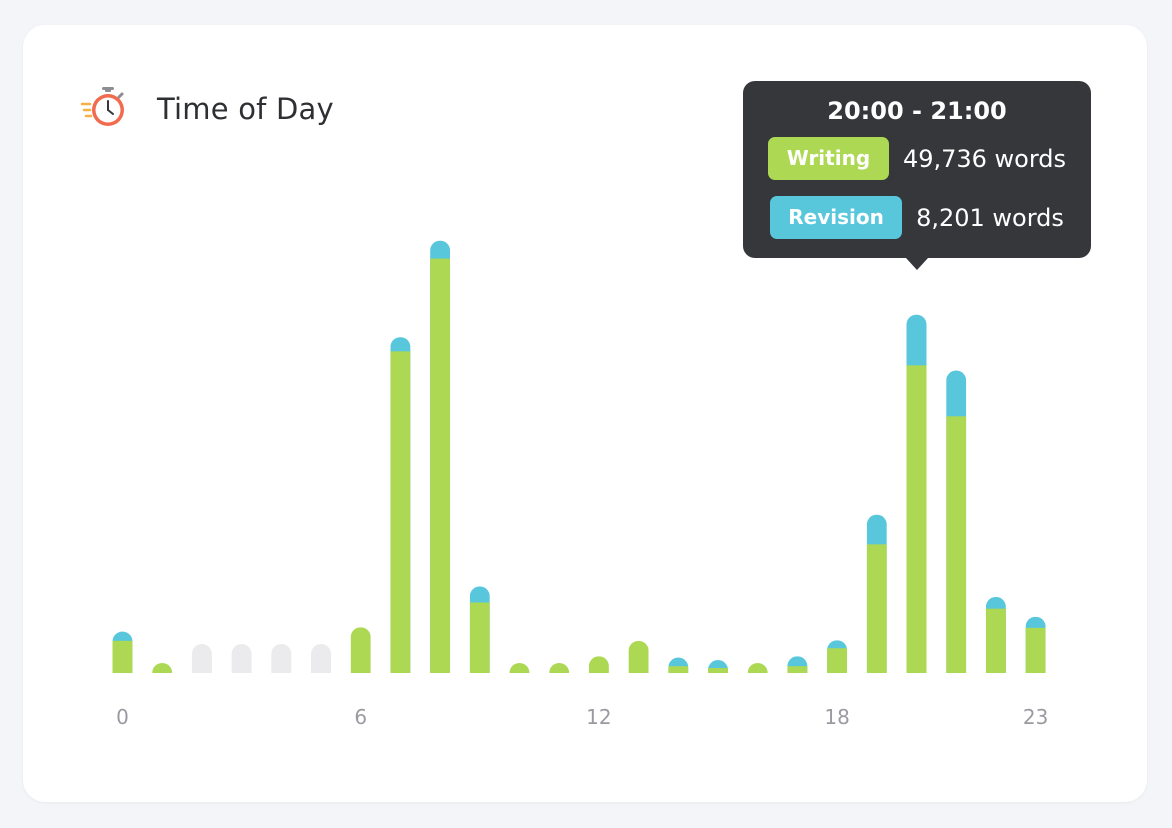 This screenshot has height=828, width=1172. What do you see at coordinates (1035, 717) in the screenshot?
I see `x-tick-label: 23` at bounding box center [1035, 717].